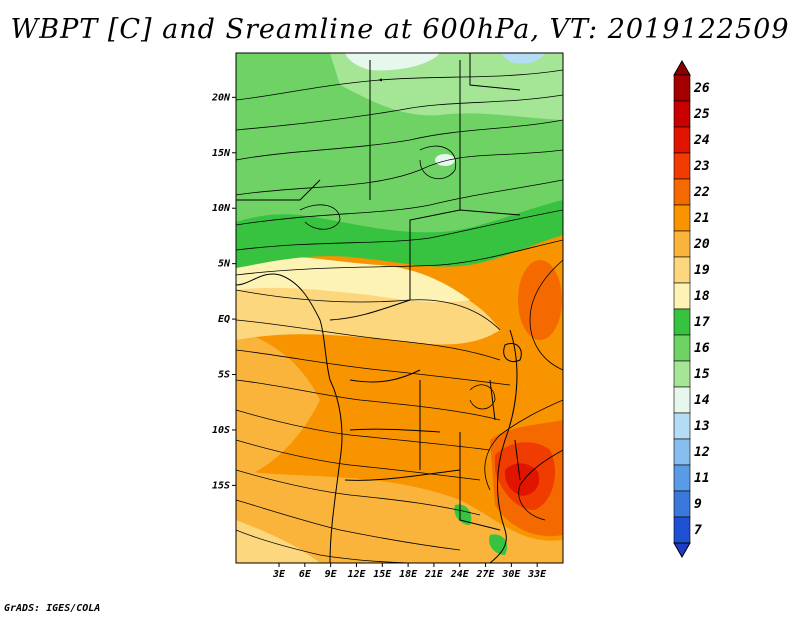  Describe the element at coordinates (331, 574) in the screenshot. I see `x-tick-label: 9E` at that location.